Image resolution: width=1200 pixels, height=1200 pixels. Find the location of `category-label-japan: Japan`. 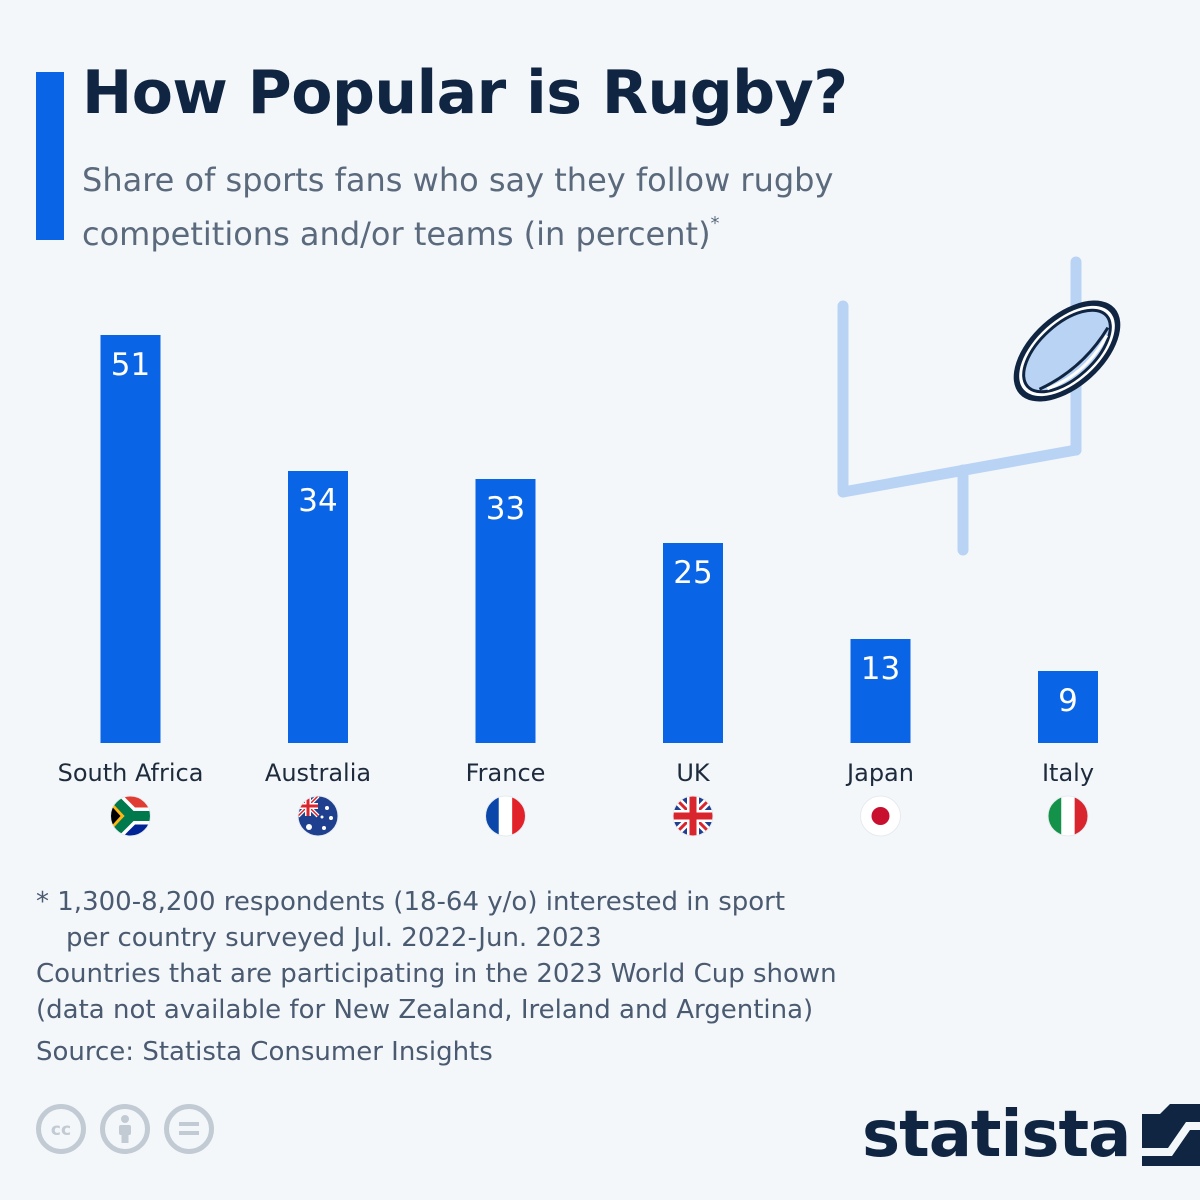

category-label-japan: Japan is located at coordinates (879, 773).